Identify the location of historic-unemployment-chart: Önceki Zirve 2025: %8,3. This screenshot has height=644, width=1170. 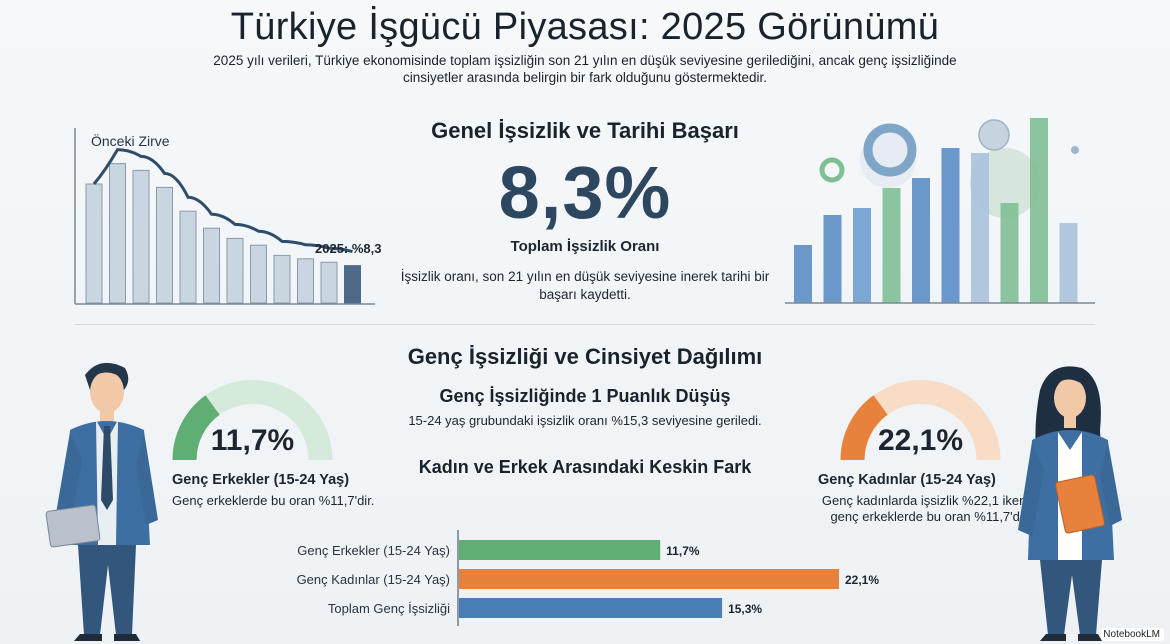
(228, 216).